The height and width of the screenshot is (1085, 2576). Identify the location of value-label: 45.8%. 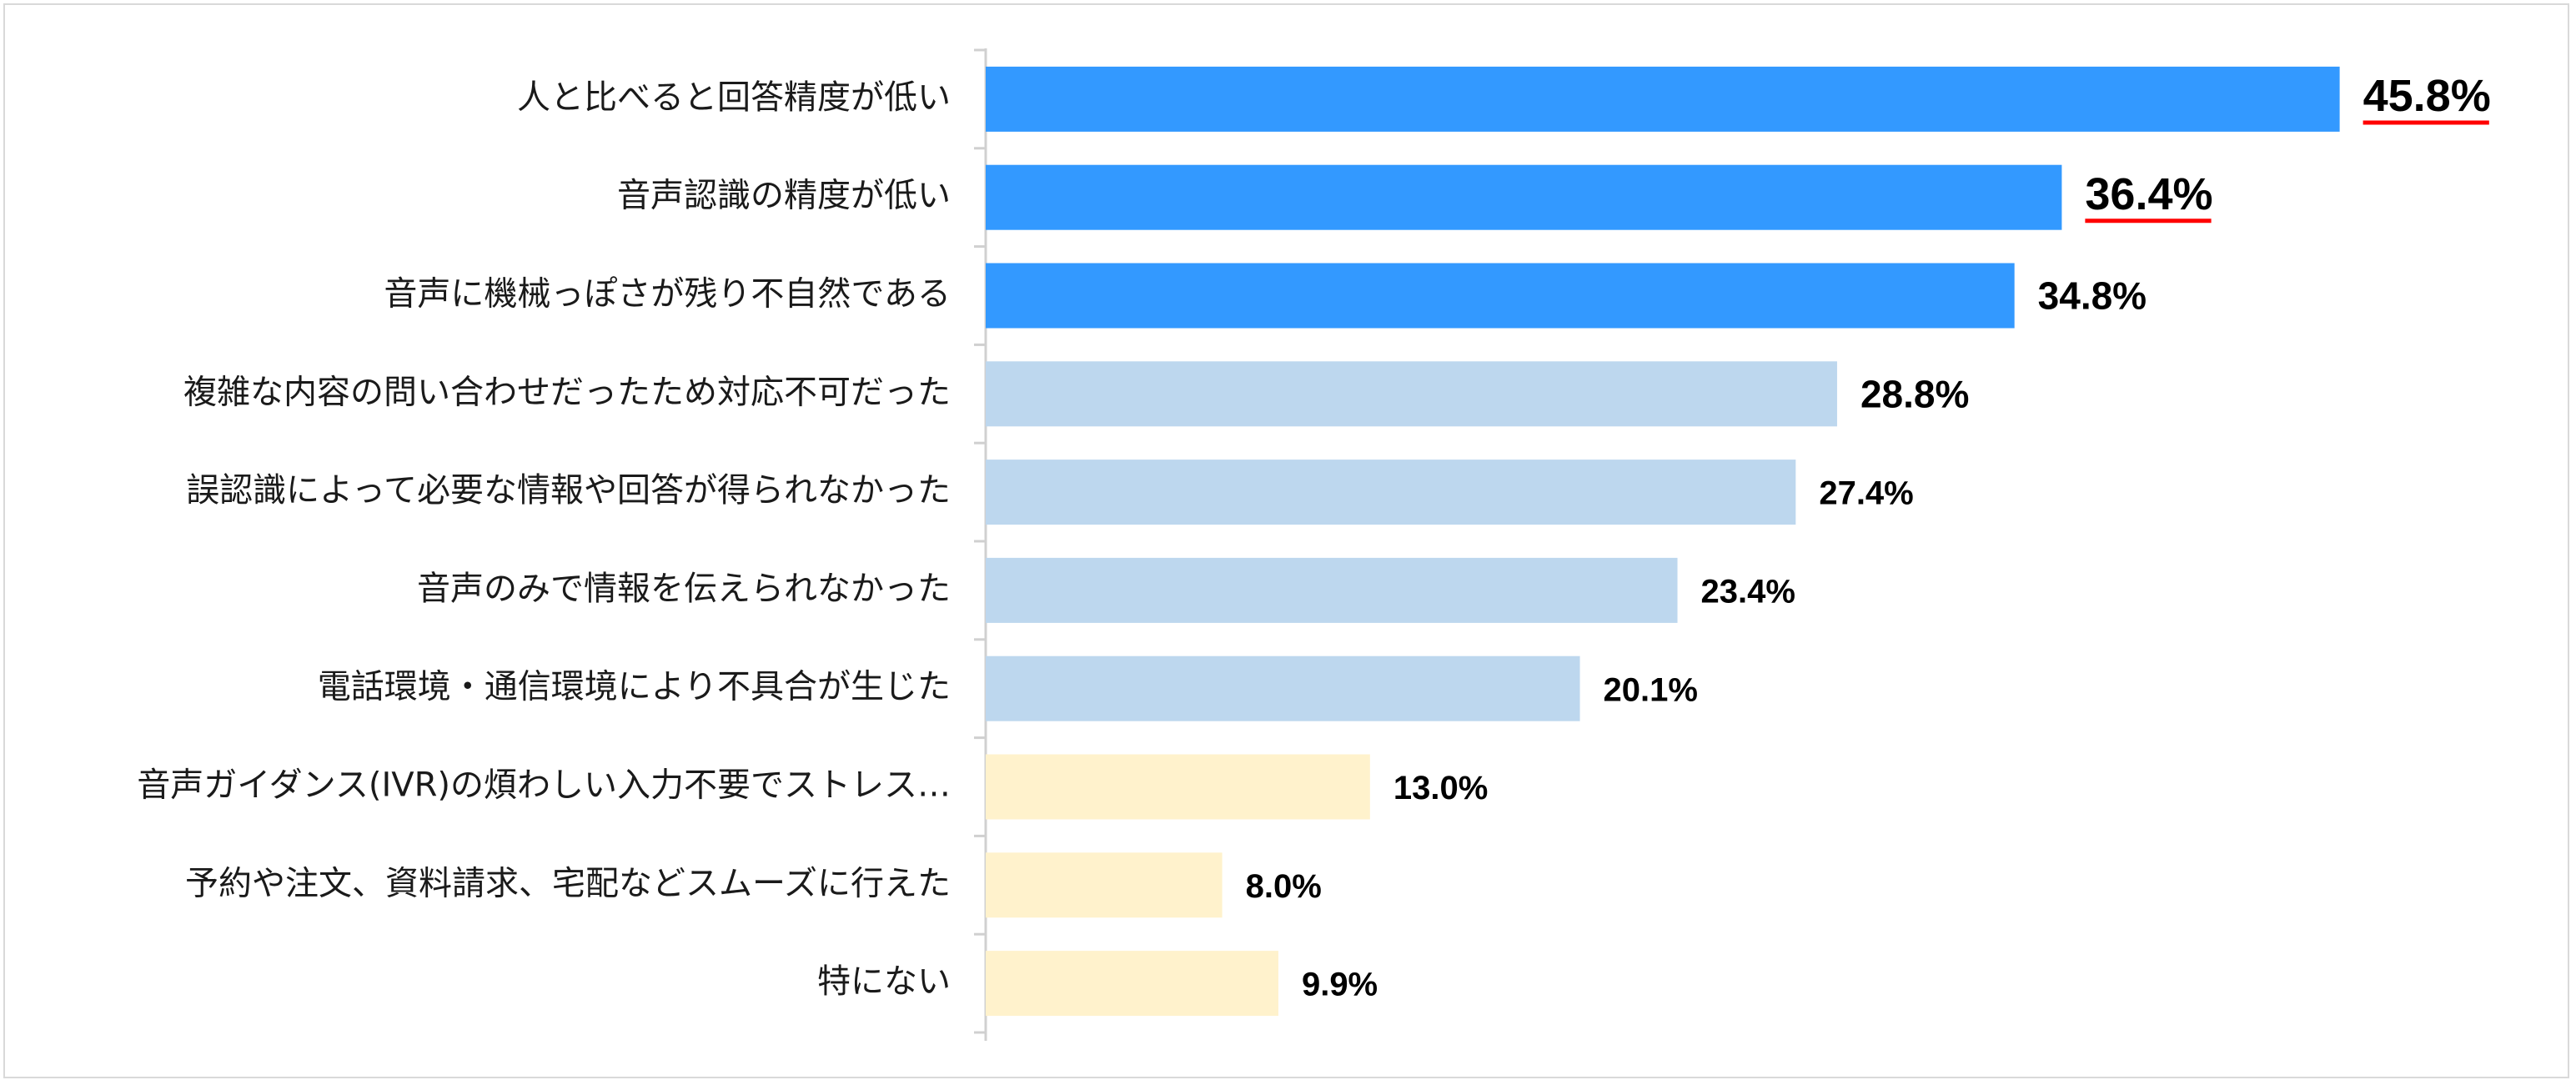
(2427, 96).